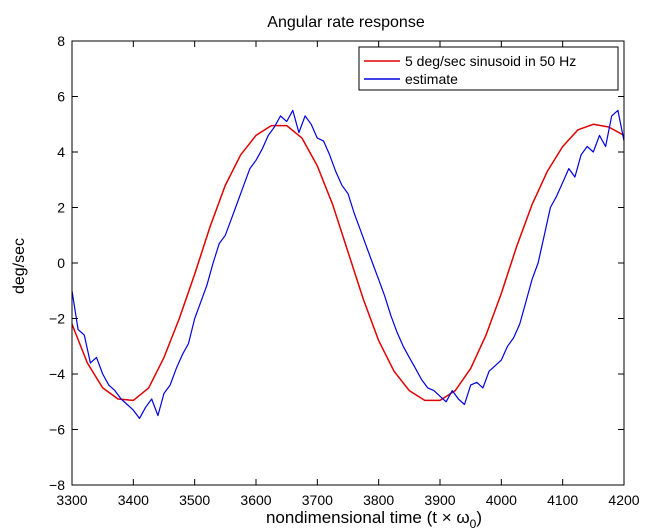 The image size is (659, 531). What do you see at coordinates (623, 500) in the screenshot?
I see `x-tick-label: 4200` at bounding box center [623, 500].